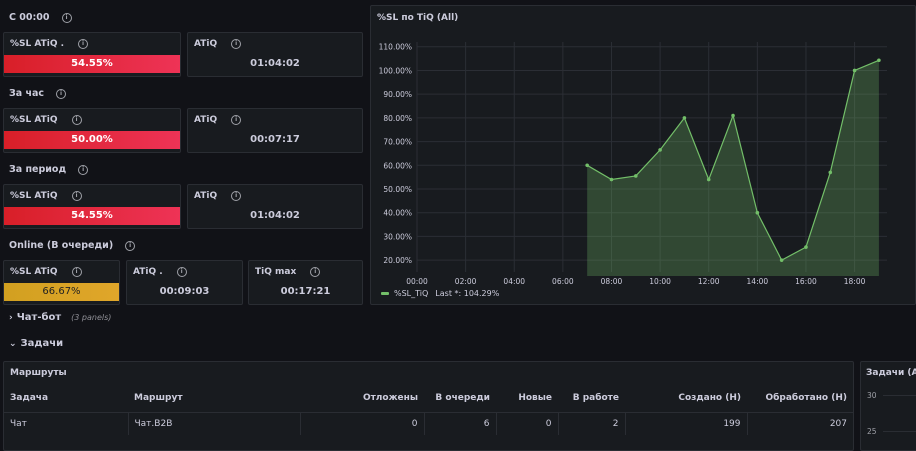 The image size is (916, 451). What do you see at coordinates (34, 272) in the screenshot?
I see `panel-title: %SL ATiQ` at bounding box center [34, 272].